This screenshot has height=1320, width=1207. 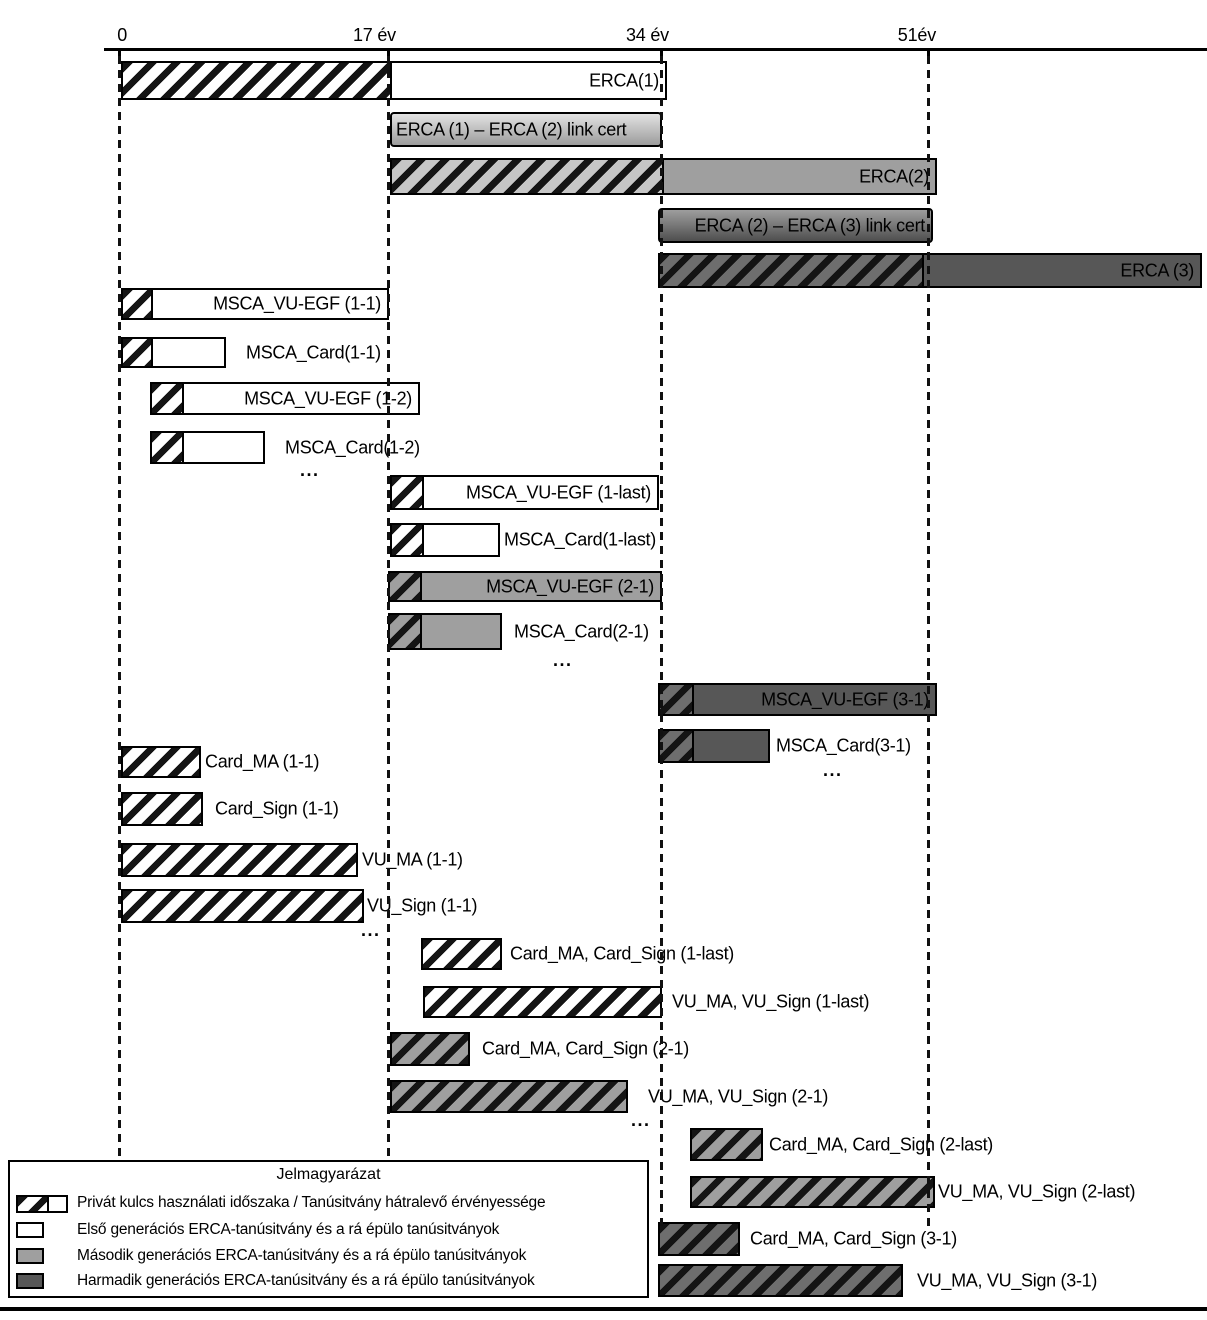 I want to click on bar-erca2-erca3-link-cert: ERCA (2) – ERCA (3) link cert, so click(x=795, y=225).